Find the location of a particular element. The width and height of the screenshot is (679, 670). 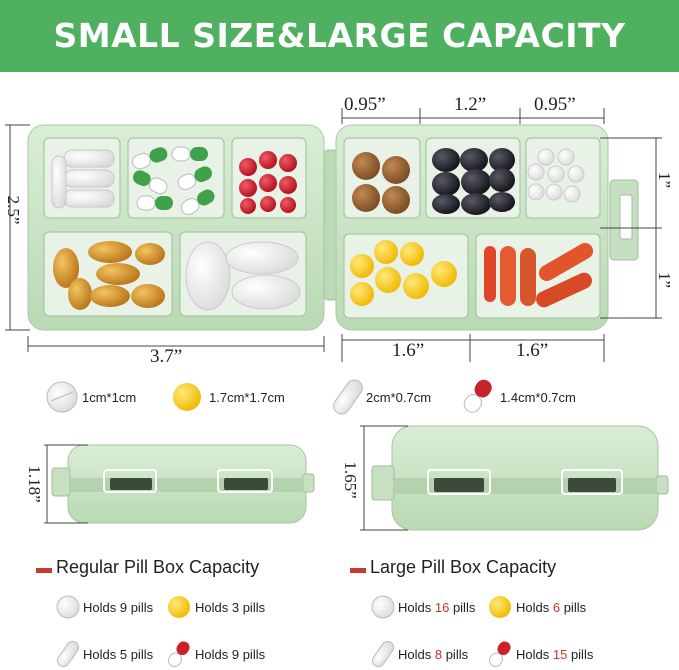

title-banner is located at coordinates (339, 36).